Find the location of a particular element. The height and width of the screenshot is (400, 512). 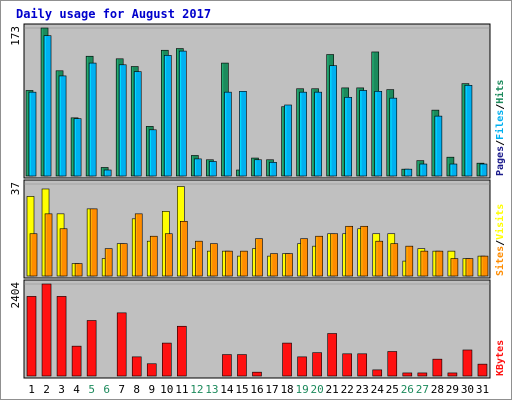

bar-files-6-highlight is located at coordinates (105, 173).